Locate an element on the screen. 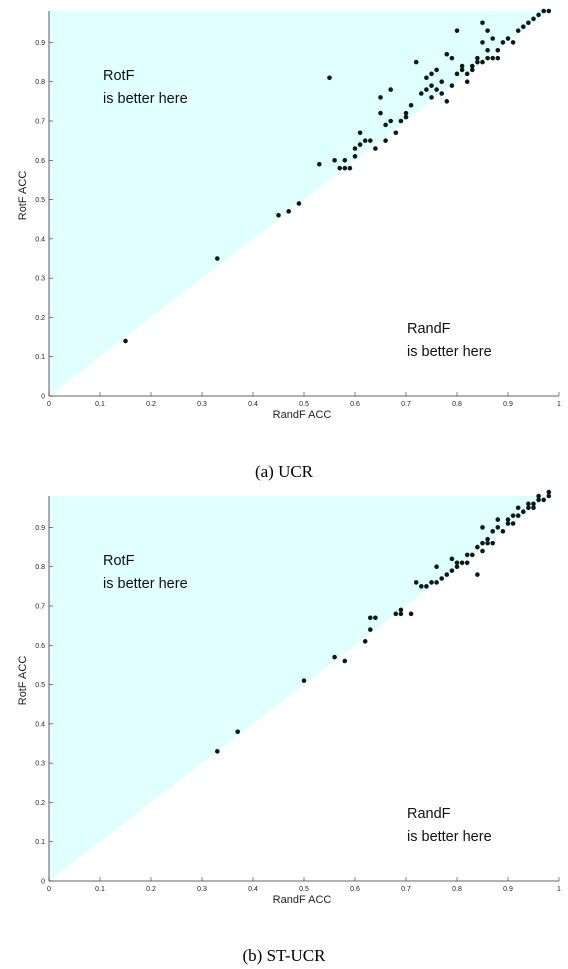  x-tick-label: 1 is located at coordinates (559, 404).